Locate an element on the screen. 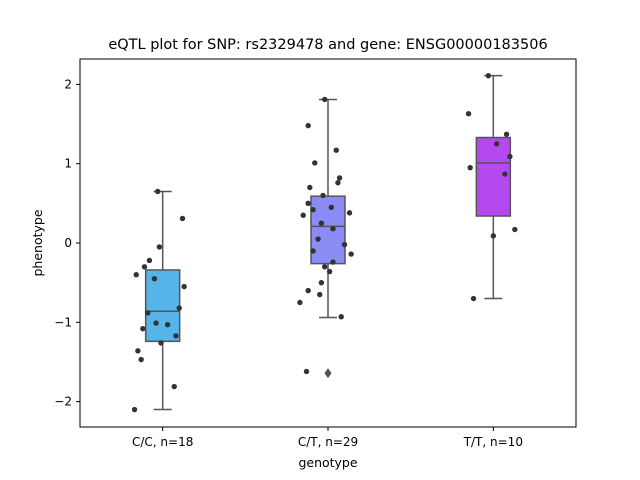 The image size is (640, 480). x-tick-label: T/T, n=10 is located at coordinates (493, 442).